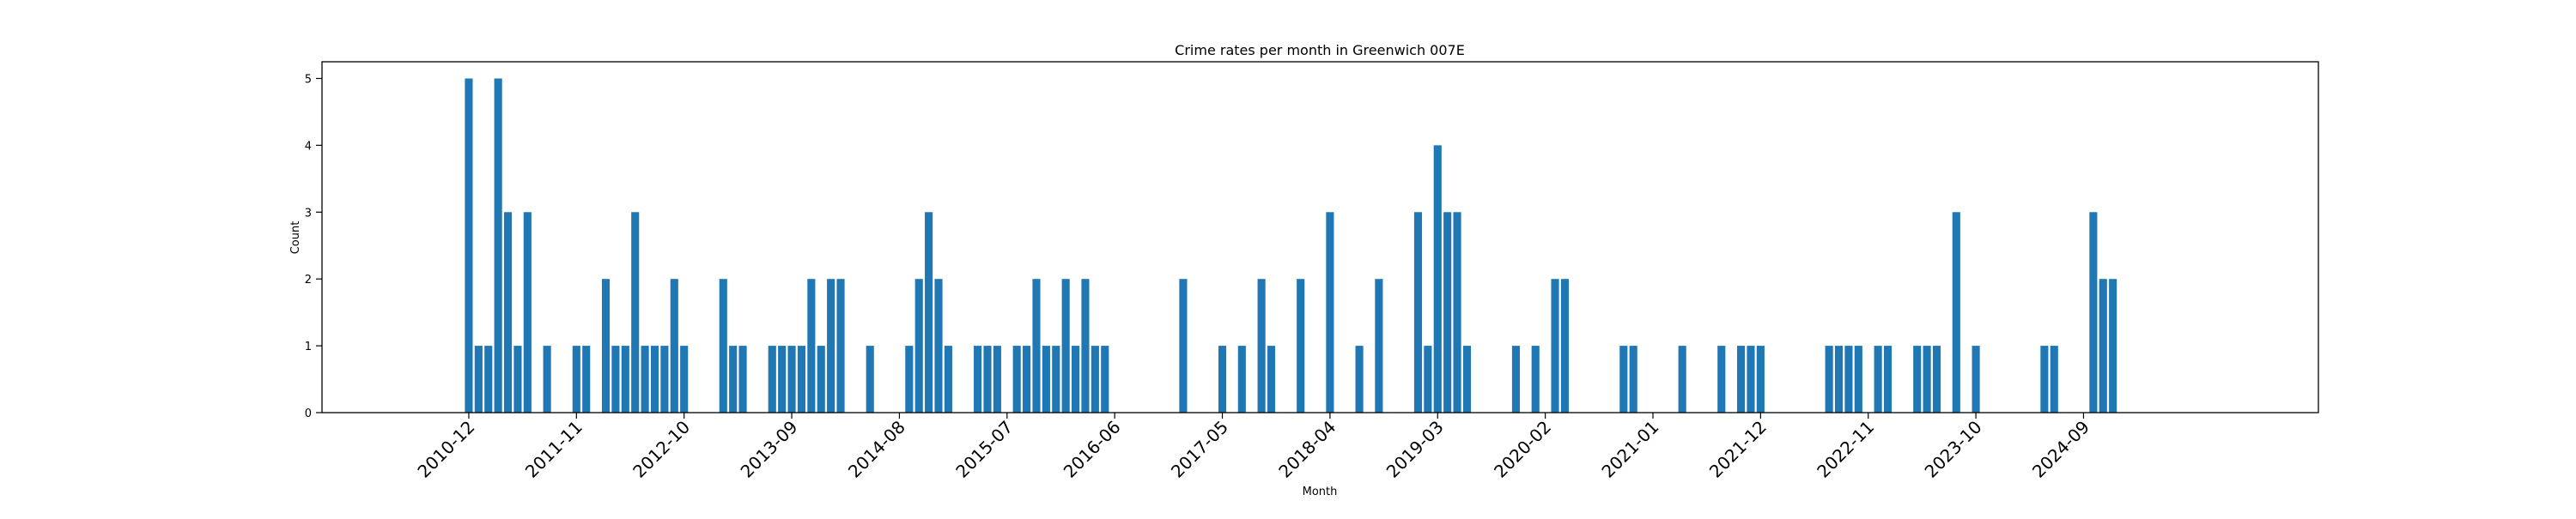 This screenshot has height=519, width=2576. What do you see at coordinates (308, 213) in the screenshot?
I see `y-tick-label: 3` at bounding box center [308, 213].